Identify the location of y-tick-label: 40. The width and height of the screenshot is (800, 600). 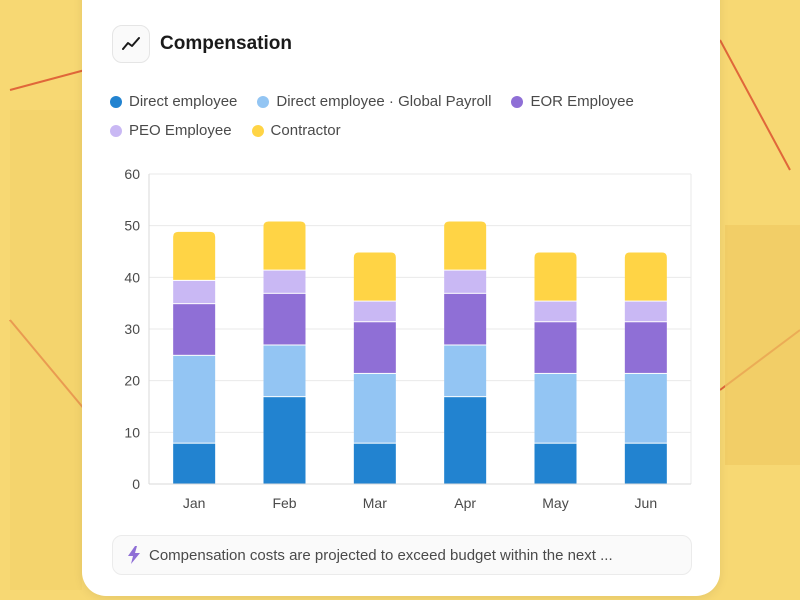
(132, 277).